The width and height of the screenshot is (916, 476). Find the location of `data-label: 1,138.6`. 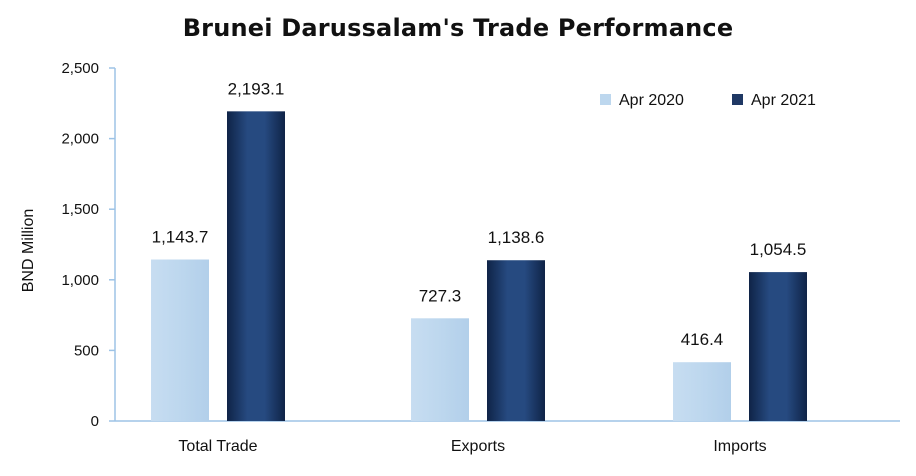

data-label: 1,138.6 is located at coordinates (516, 237).